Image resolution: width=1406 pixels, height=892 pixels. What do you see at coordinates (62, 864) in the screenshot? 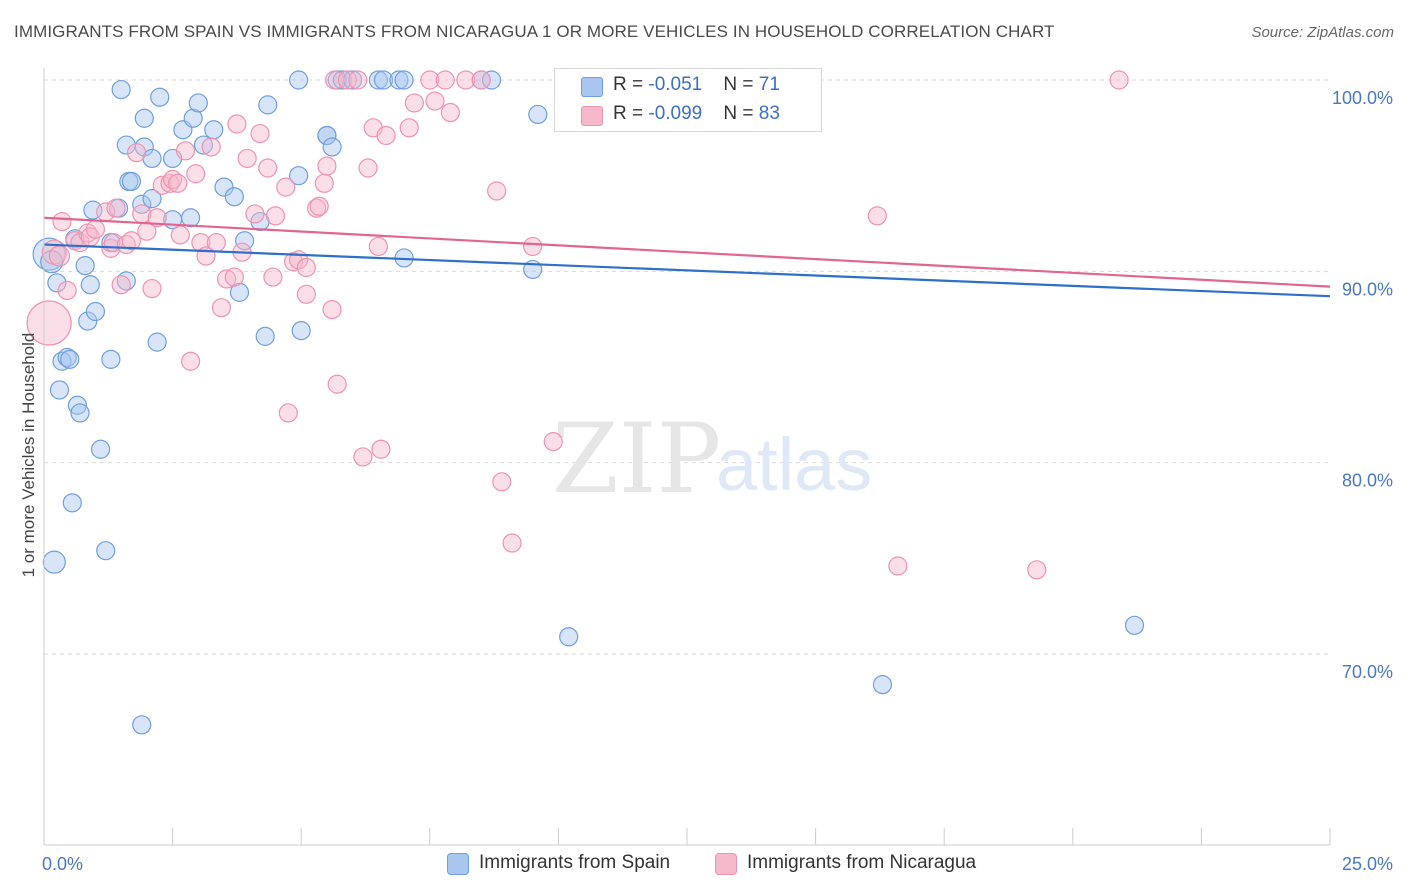
I see `x-tick-label: 0.0%` at bounding box center [62, 864].